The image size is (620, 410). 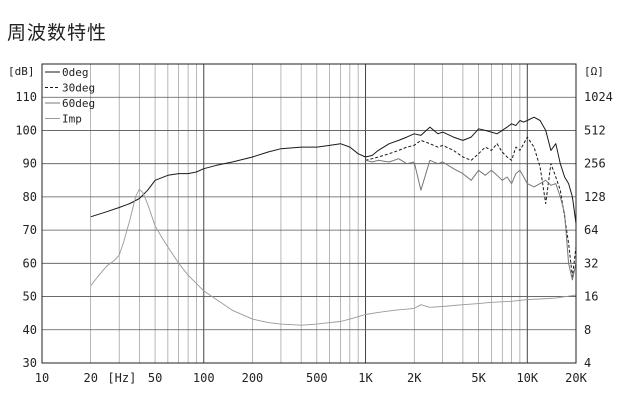 What do you see at coordinates (30, 263) in the screenshot?
I see `y-tick-label: 60` at bounding box center [30, 263].